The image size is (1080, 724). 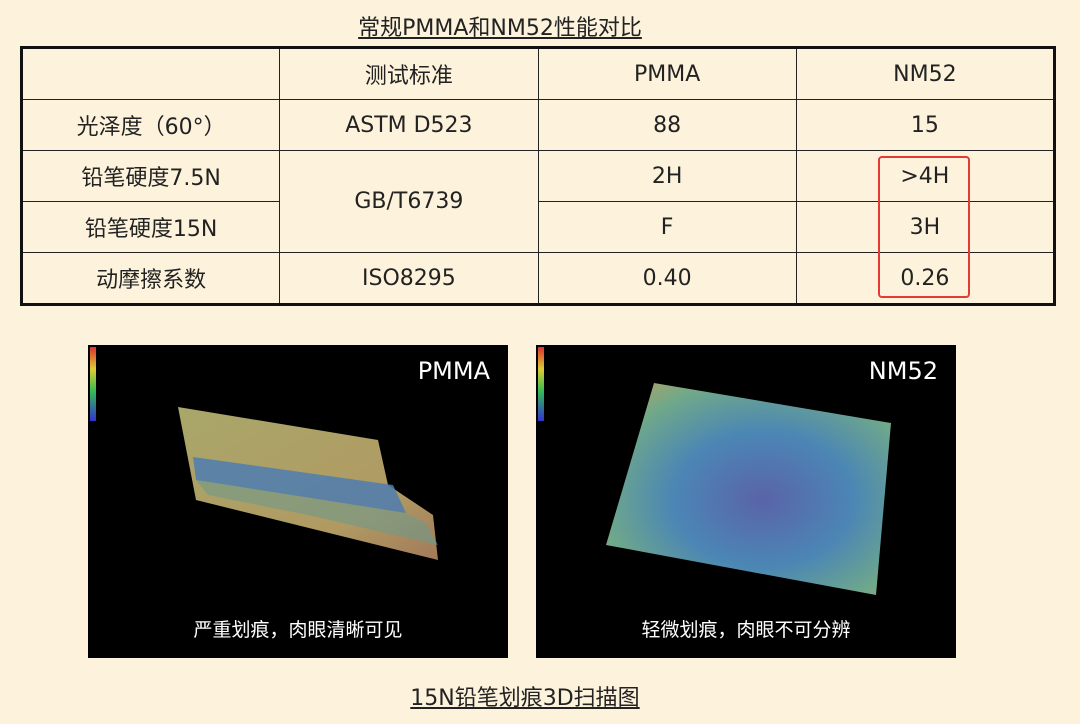 I want to click on cell: ISO8295, so click(x=409, y=278).